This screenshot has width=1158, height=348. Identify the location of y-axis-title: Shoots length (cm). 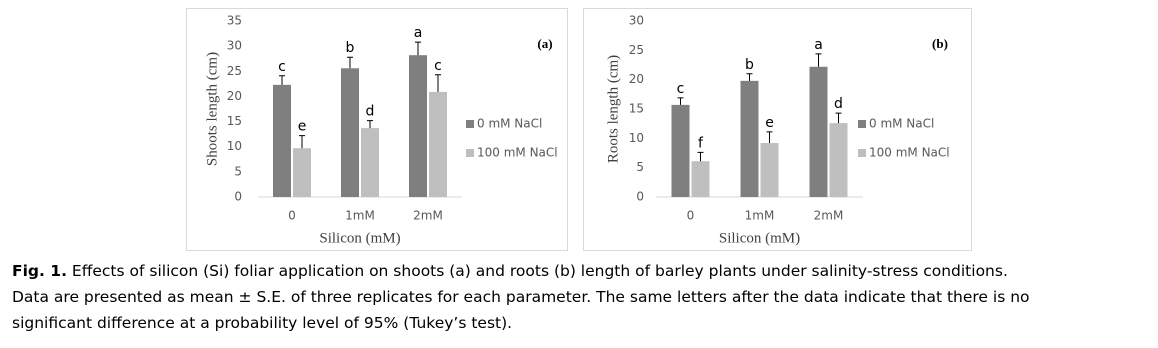
(212, 109).